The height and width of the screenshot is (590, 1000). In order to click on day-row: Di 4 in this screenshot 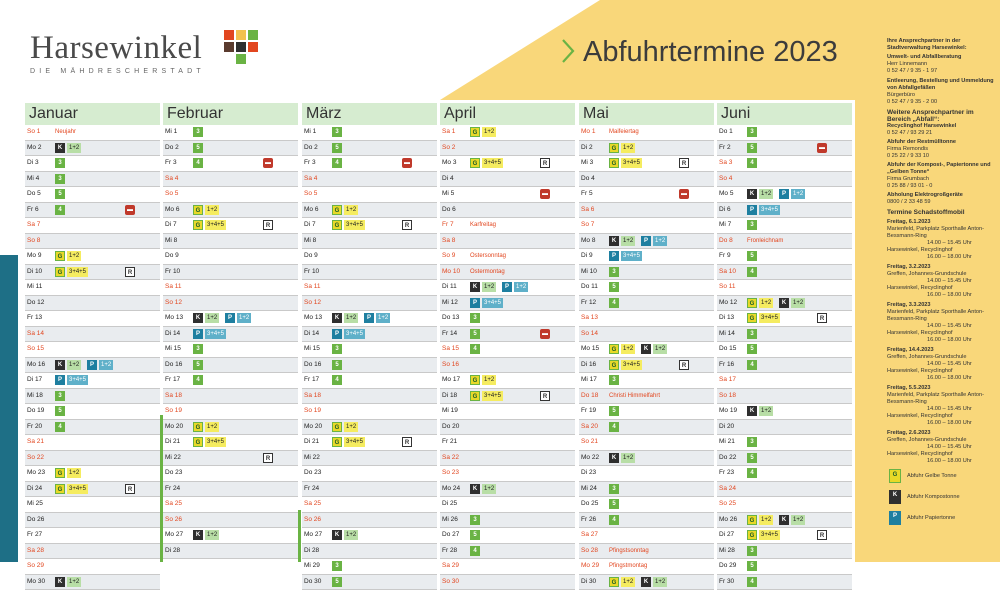, I will do `click(507, 180)`.